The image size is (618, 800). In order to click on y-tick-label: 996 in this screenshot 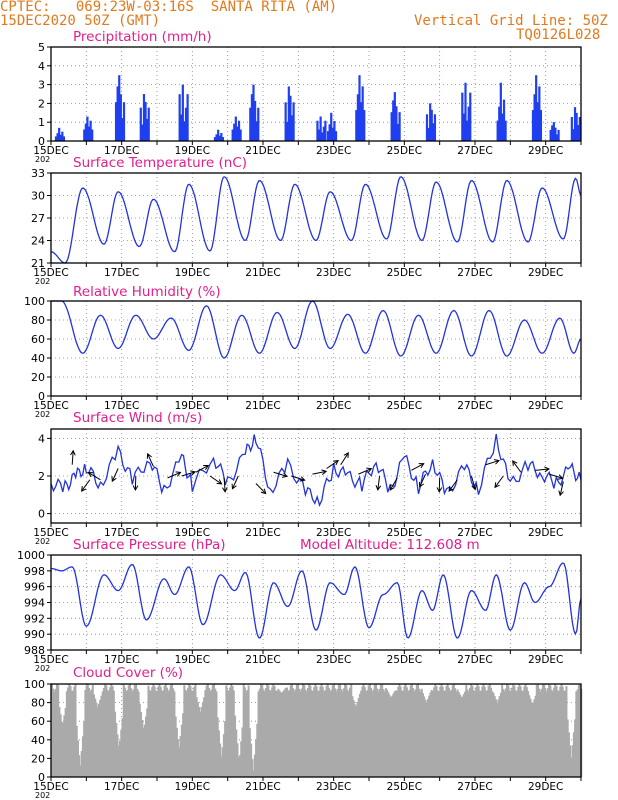, I will do `click(34, 587)`.